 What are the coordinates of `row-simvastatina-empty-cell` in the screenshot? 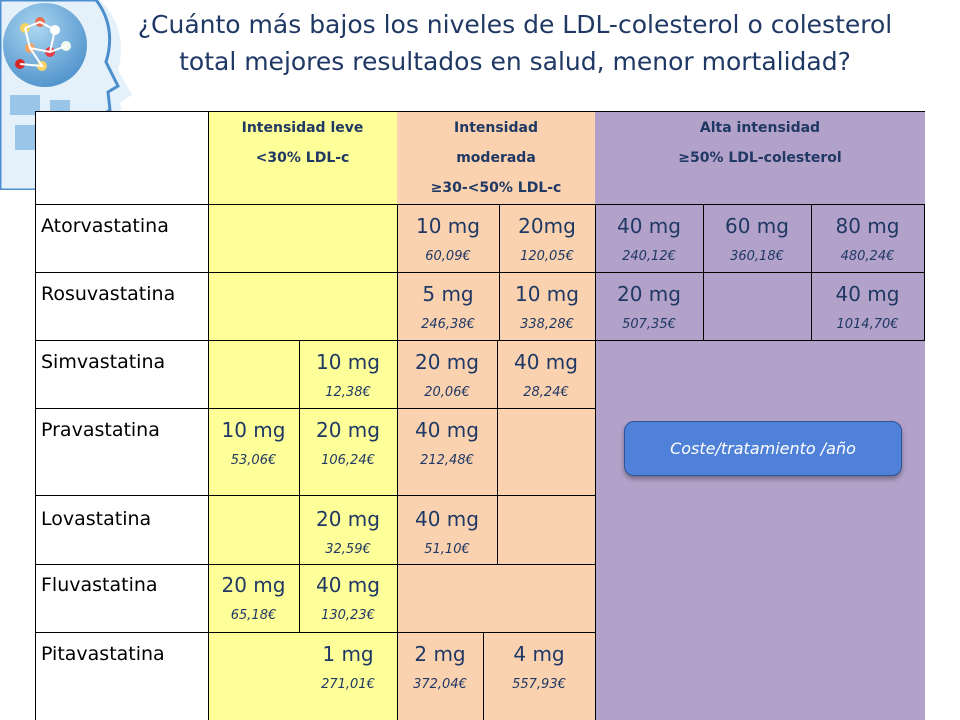 It's located at (253, 374).